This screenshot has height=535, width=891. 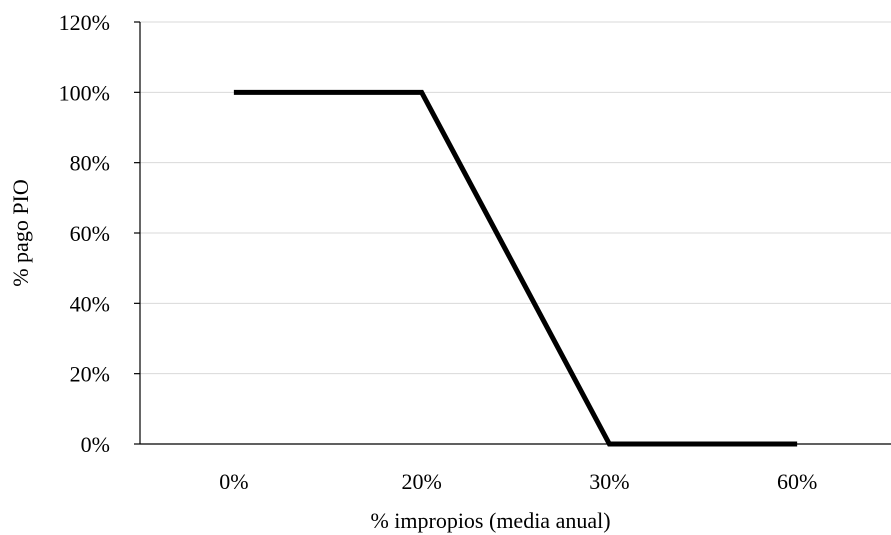 What do you see at coordinates (518, 481) in the screenshot?
I see `x-axis-ticks: 0% 20% 30% 60%` at bounding box center [518, 481].